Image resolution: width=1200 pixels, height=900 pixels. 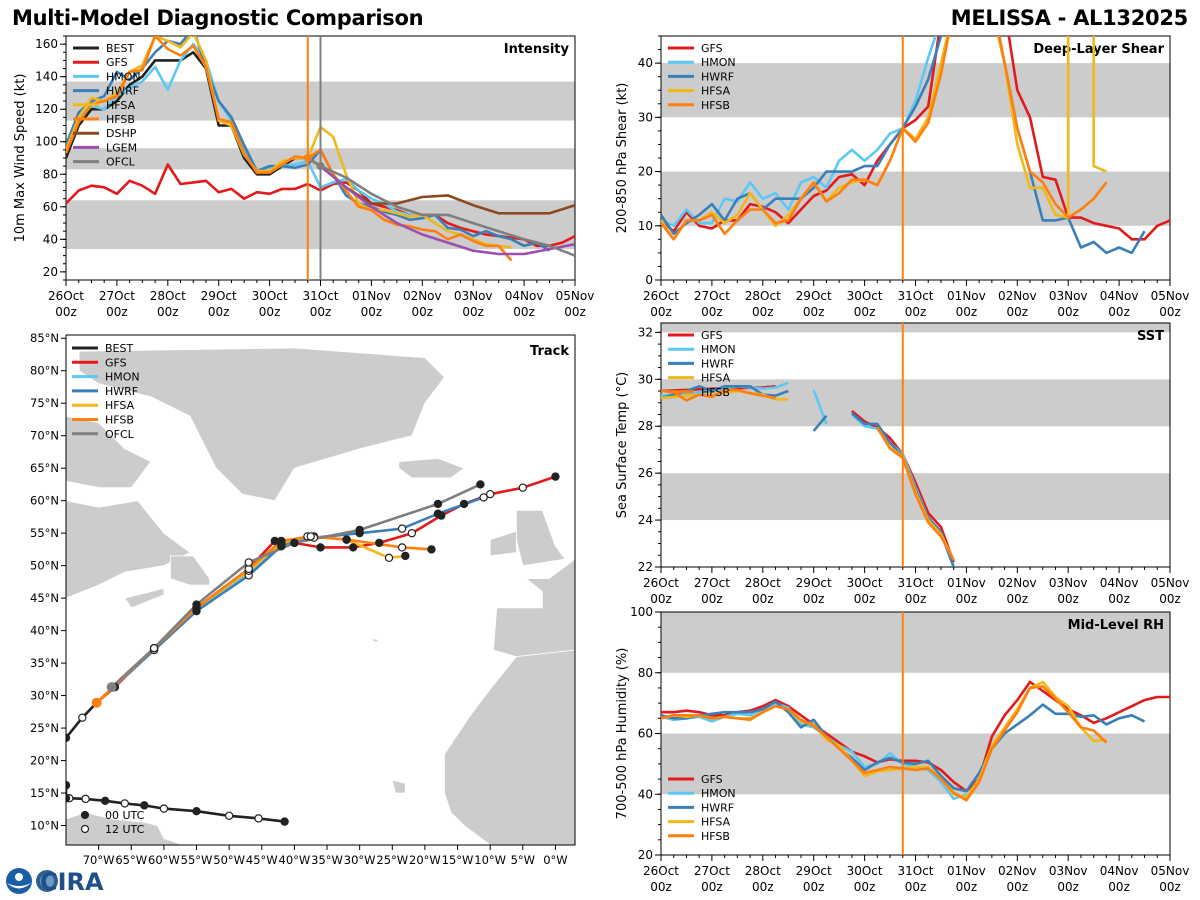 I want to click on cira-logo: CIRA, so click(x=59, y=881).